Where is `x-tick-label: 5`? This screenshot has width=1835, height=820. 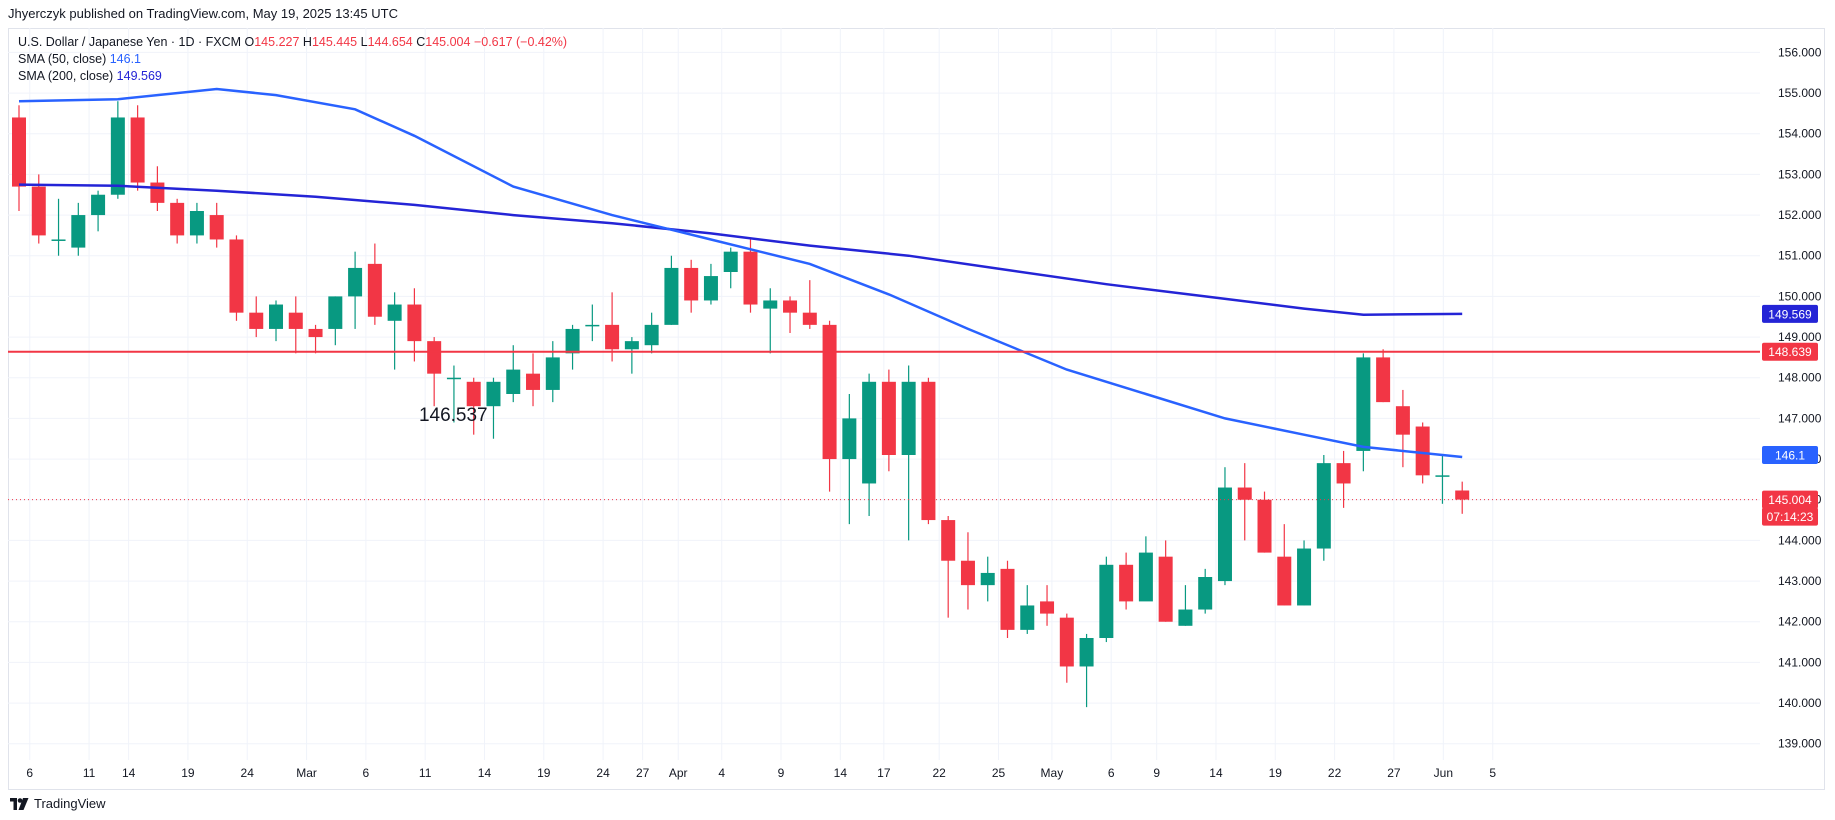
x-tick-label: 5 is located at coordinates (1492, 773).